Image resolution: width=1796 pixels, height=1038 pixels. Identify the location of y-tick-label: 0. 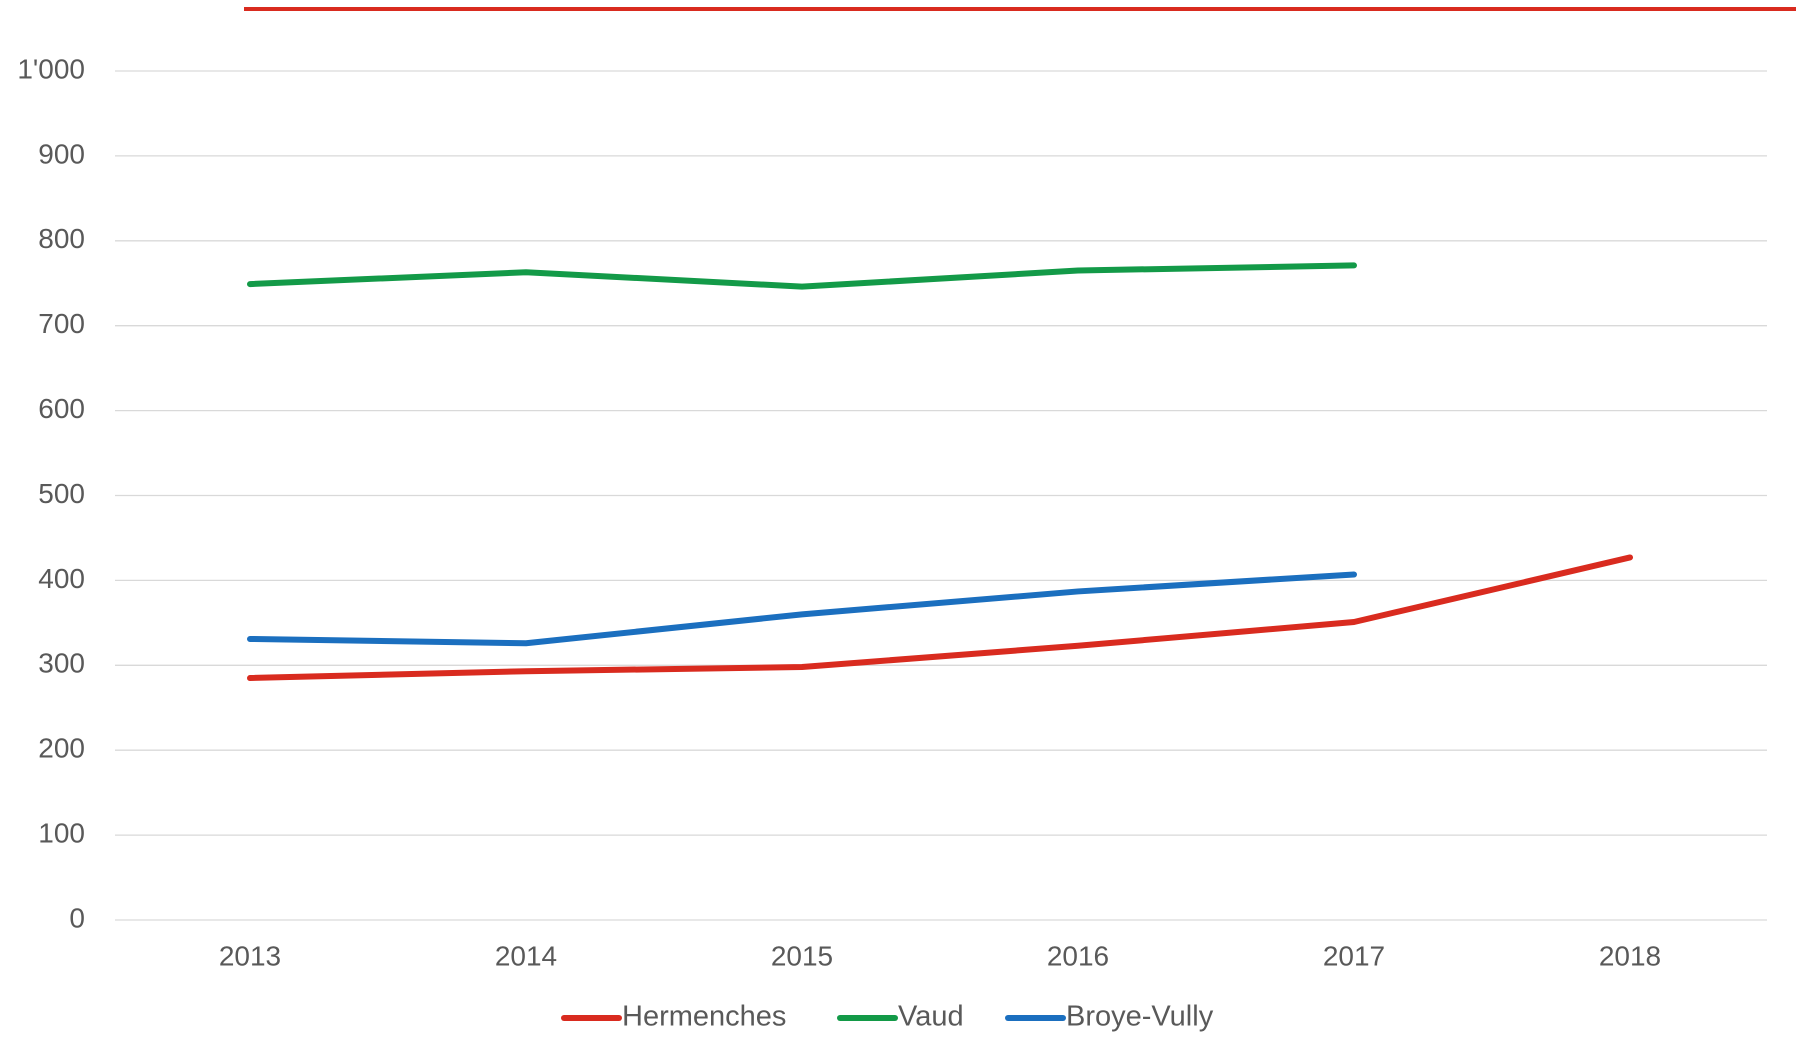
(77, 917).